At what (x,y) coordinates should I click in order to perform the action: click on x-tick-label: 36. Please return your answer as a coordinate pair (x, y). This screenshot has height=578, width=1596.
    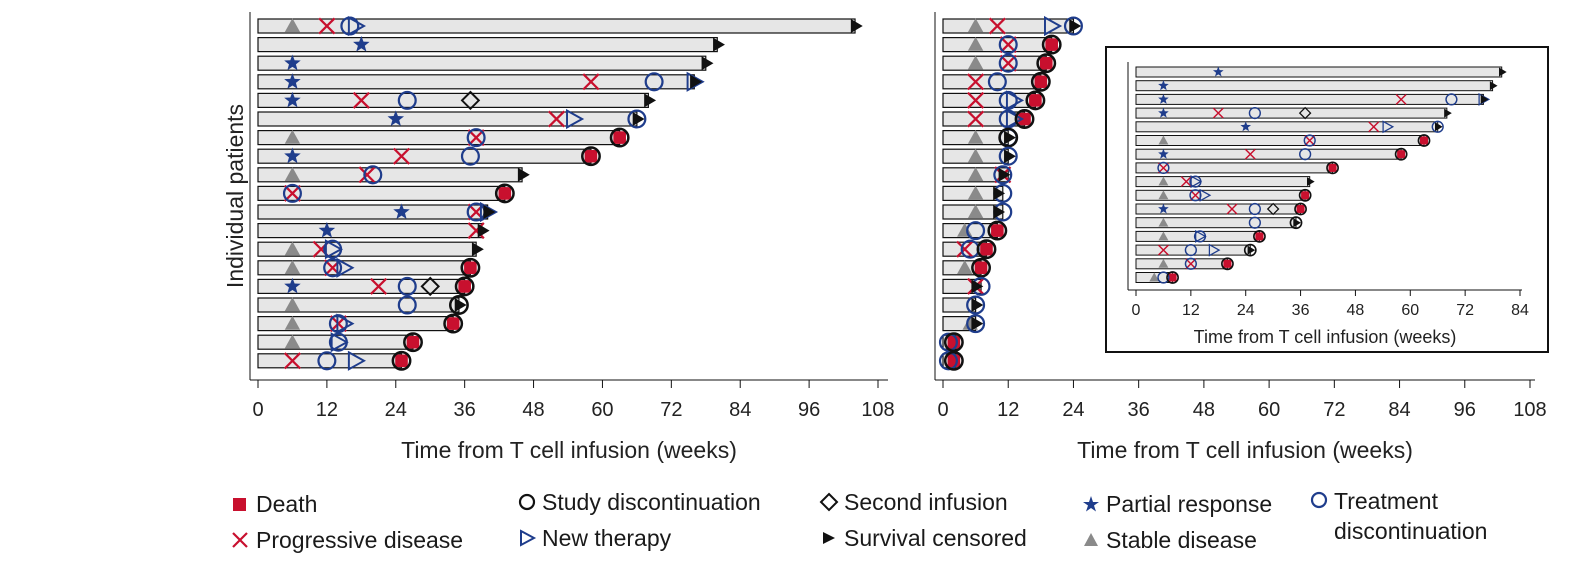
    Looking at the image, I should click on (465, 410).